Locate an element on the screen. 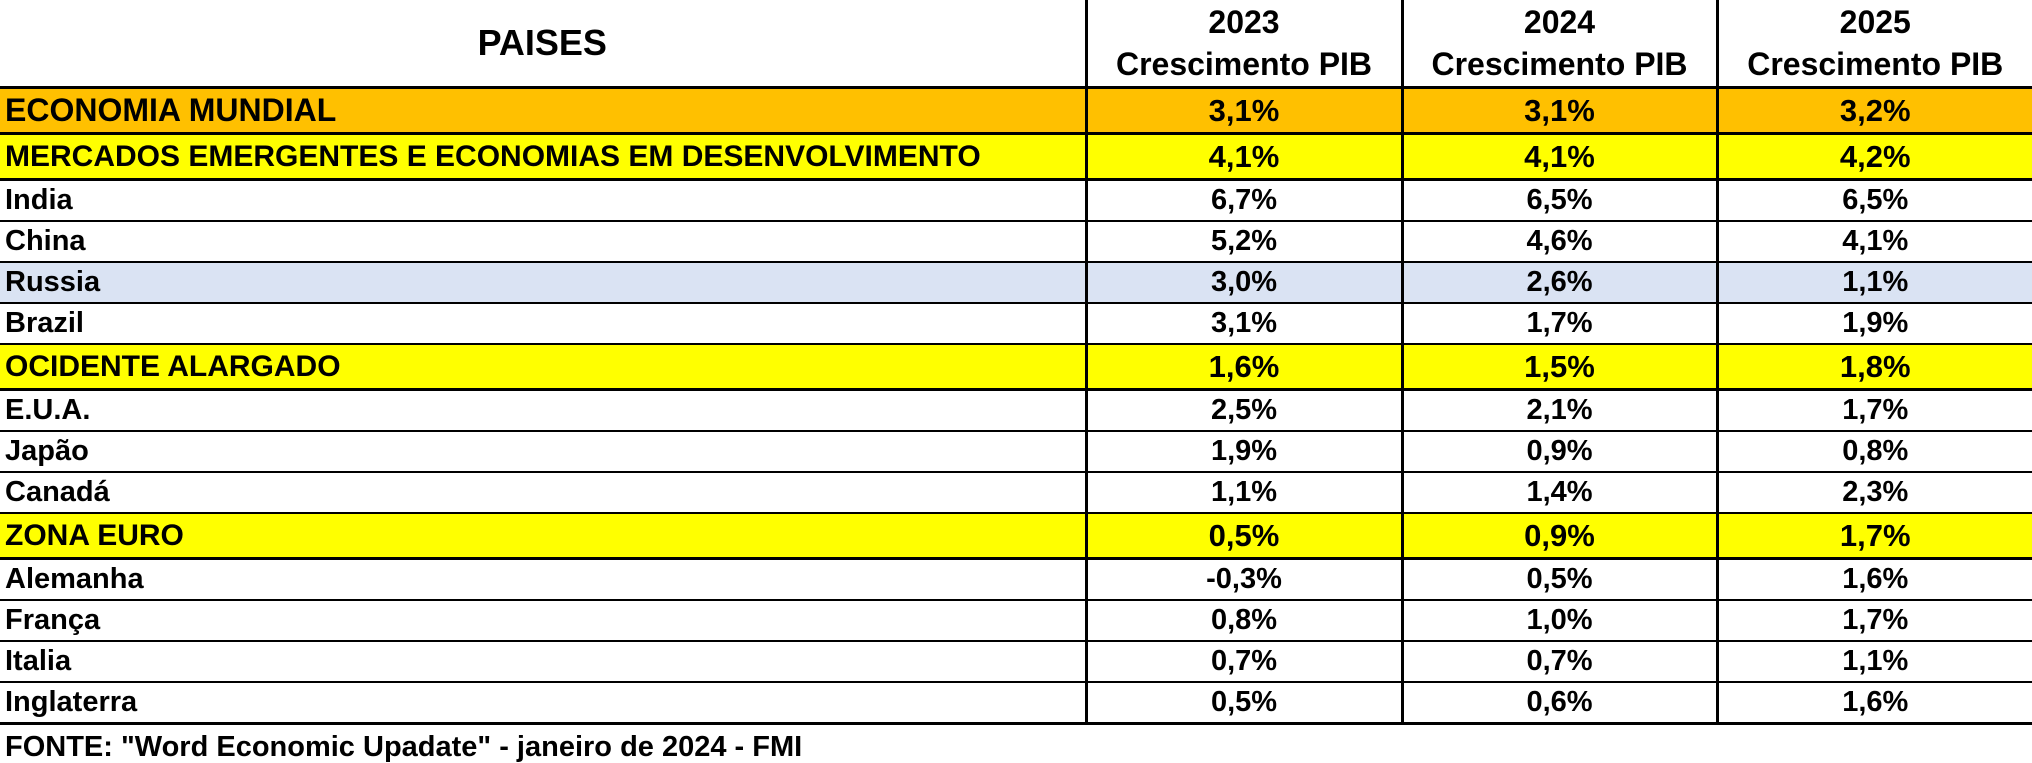  table-row: Brazil 3,1% 1,7% 1,9% is located at coordinates (1016, 324).